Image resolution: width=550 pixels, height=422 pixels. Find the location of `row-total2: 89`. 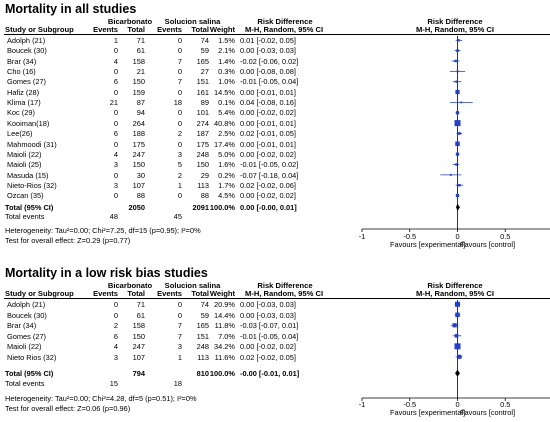

row-total2: 89 is located at coordinates (204, 103).